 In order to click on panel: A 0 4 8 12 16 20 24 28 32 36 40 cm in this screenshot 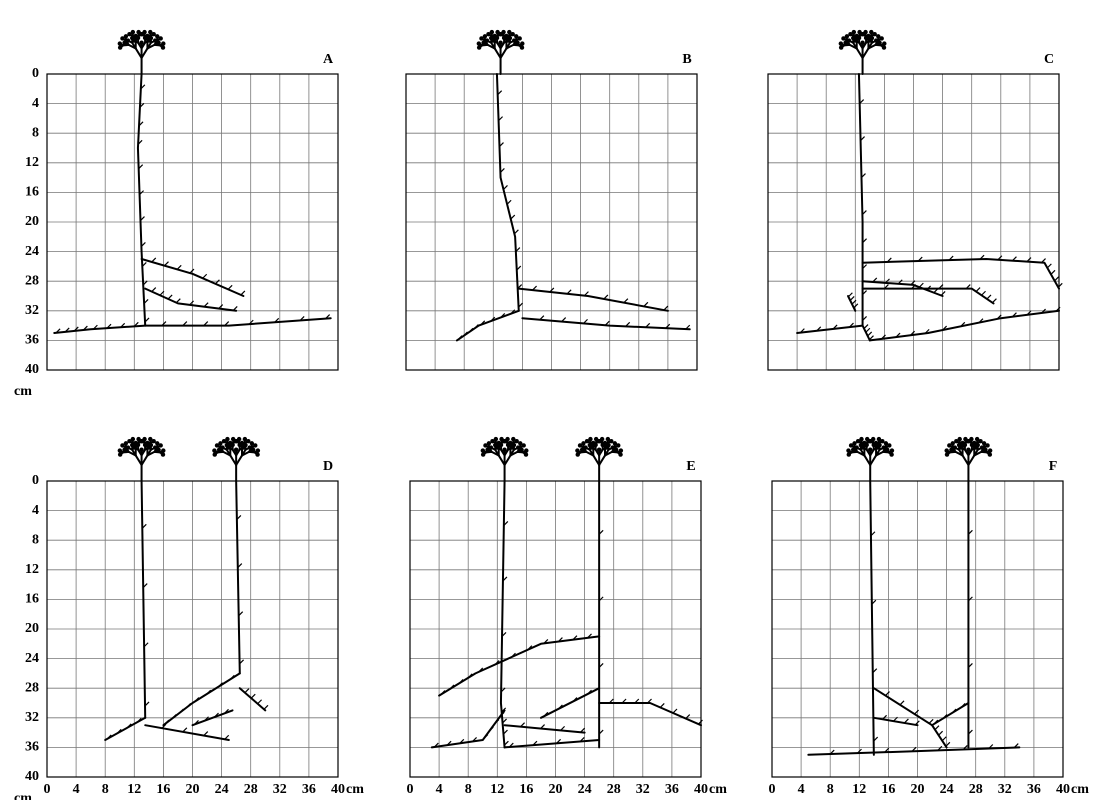, I will do `click(176, 214)`.